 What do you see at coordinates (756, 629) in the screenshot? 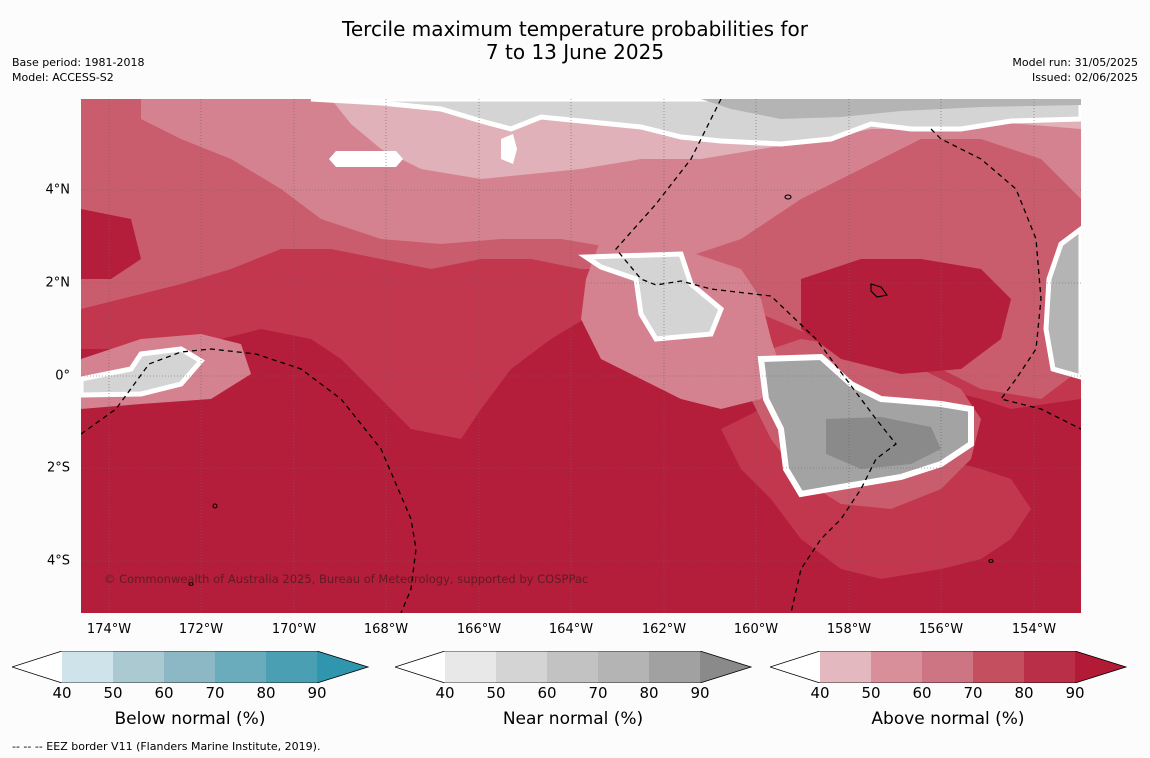
I see `lon-label-160w: 160°W` at bounding box center [756, 629].